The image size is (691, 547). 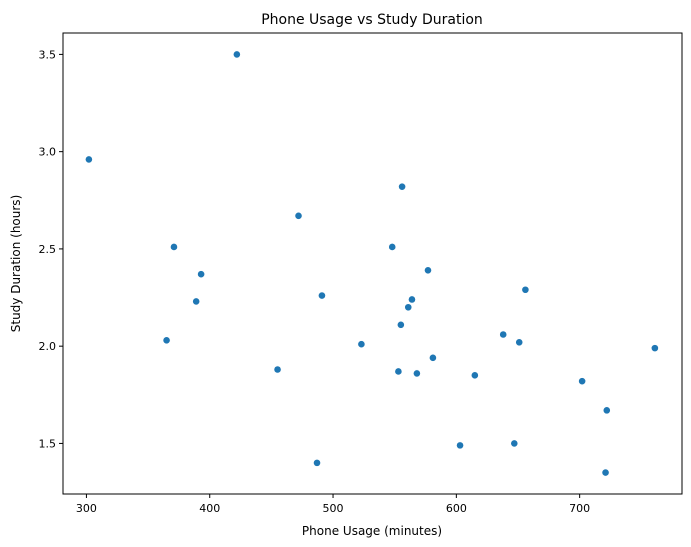 I want to click on x-tick-label: 600, so click(x=456, y=508).